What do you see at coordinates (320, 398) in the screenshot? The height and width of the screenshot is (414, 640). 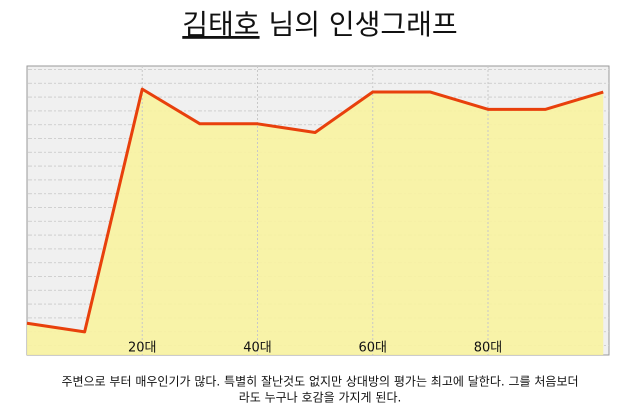 I see `caption: 라도 누구나 호감을 가지게 된다.` at bounding box center [320, 398].